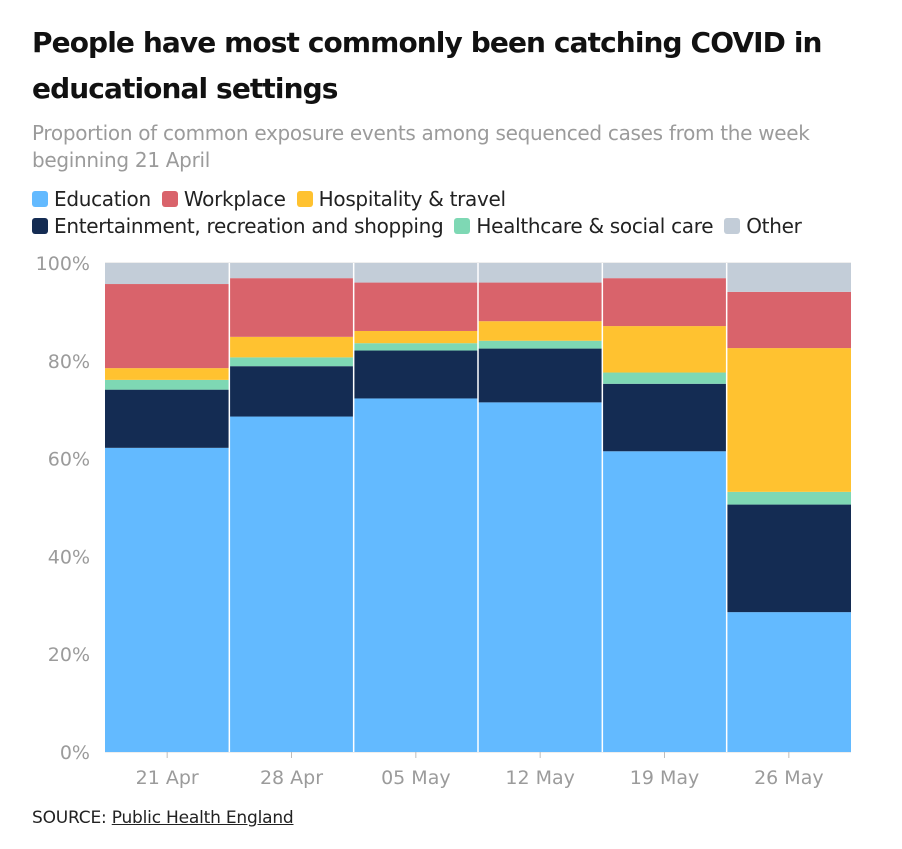 The height and width of the screenshot is (849, 902). I want to click on x-tick-label: 19 May, so click(665, 778).